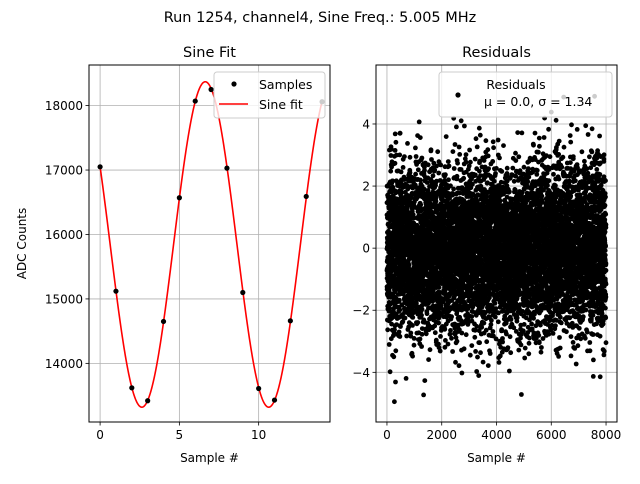 The image size is (640, 484). I want to click on residuals-title: Residuals, so click(496, 53).